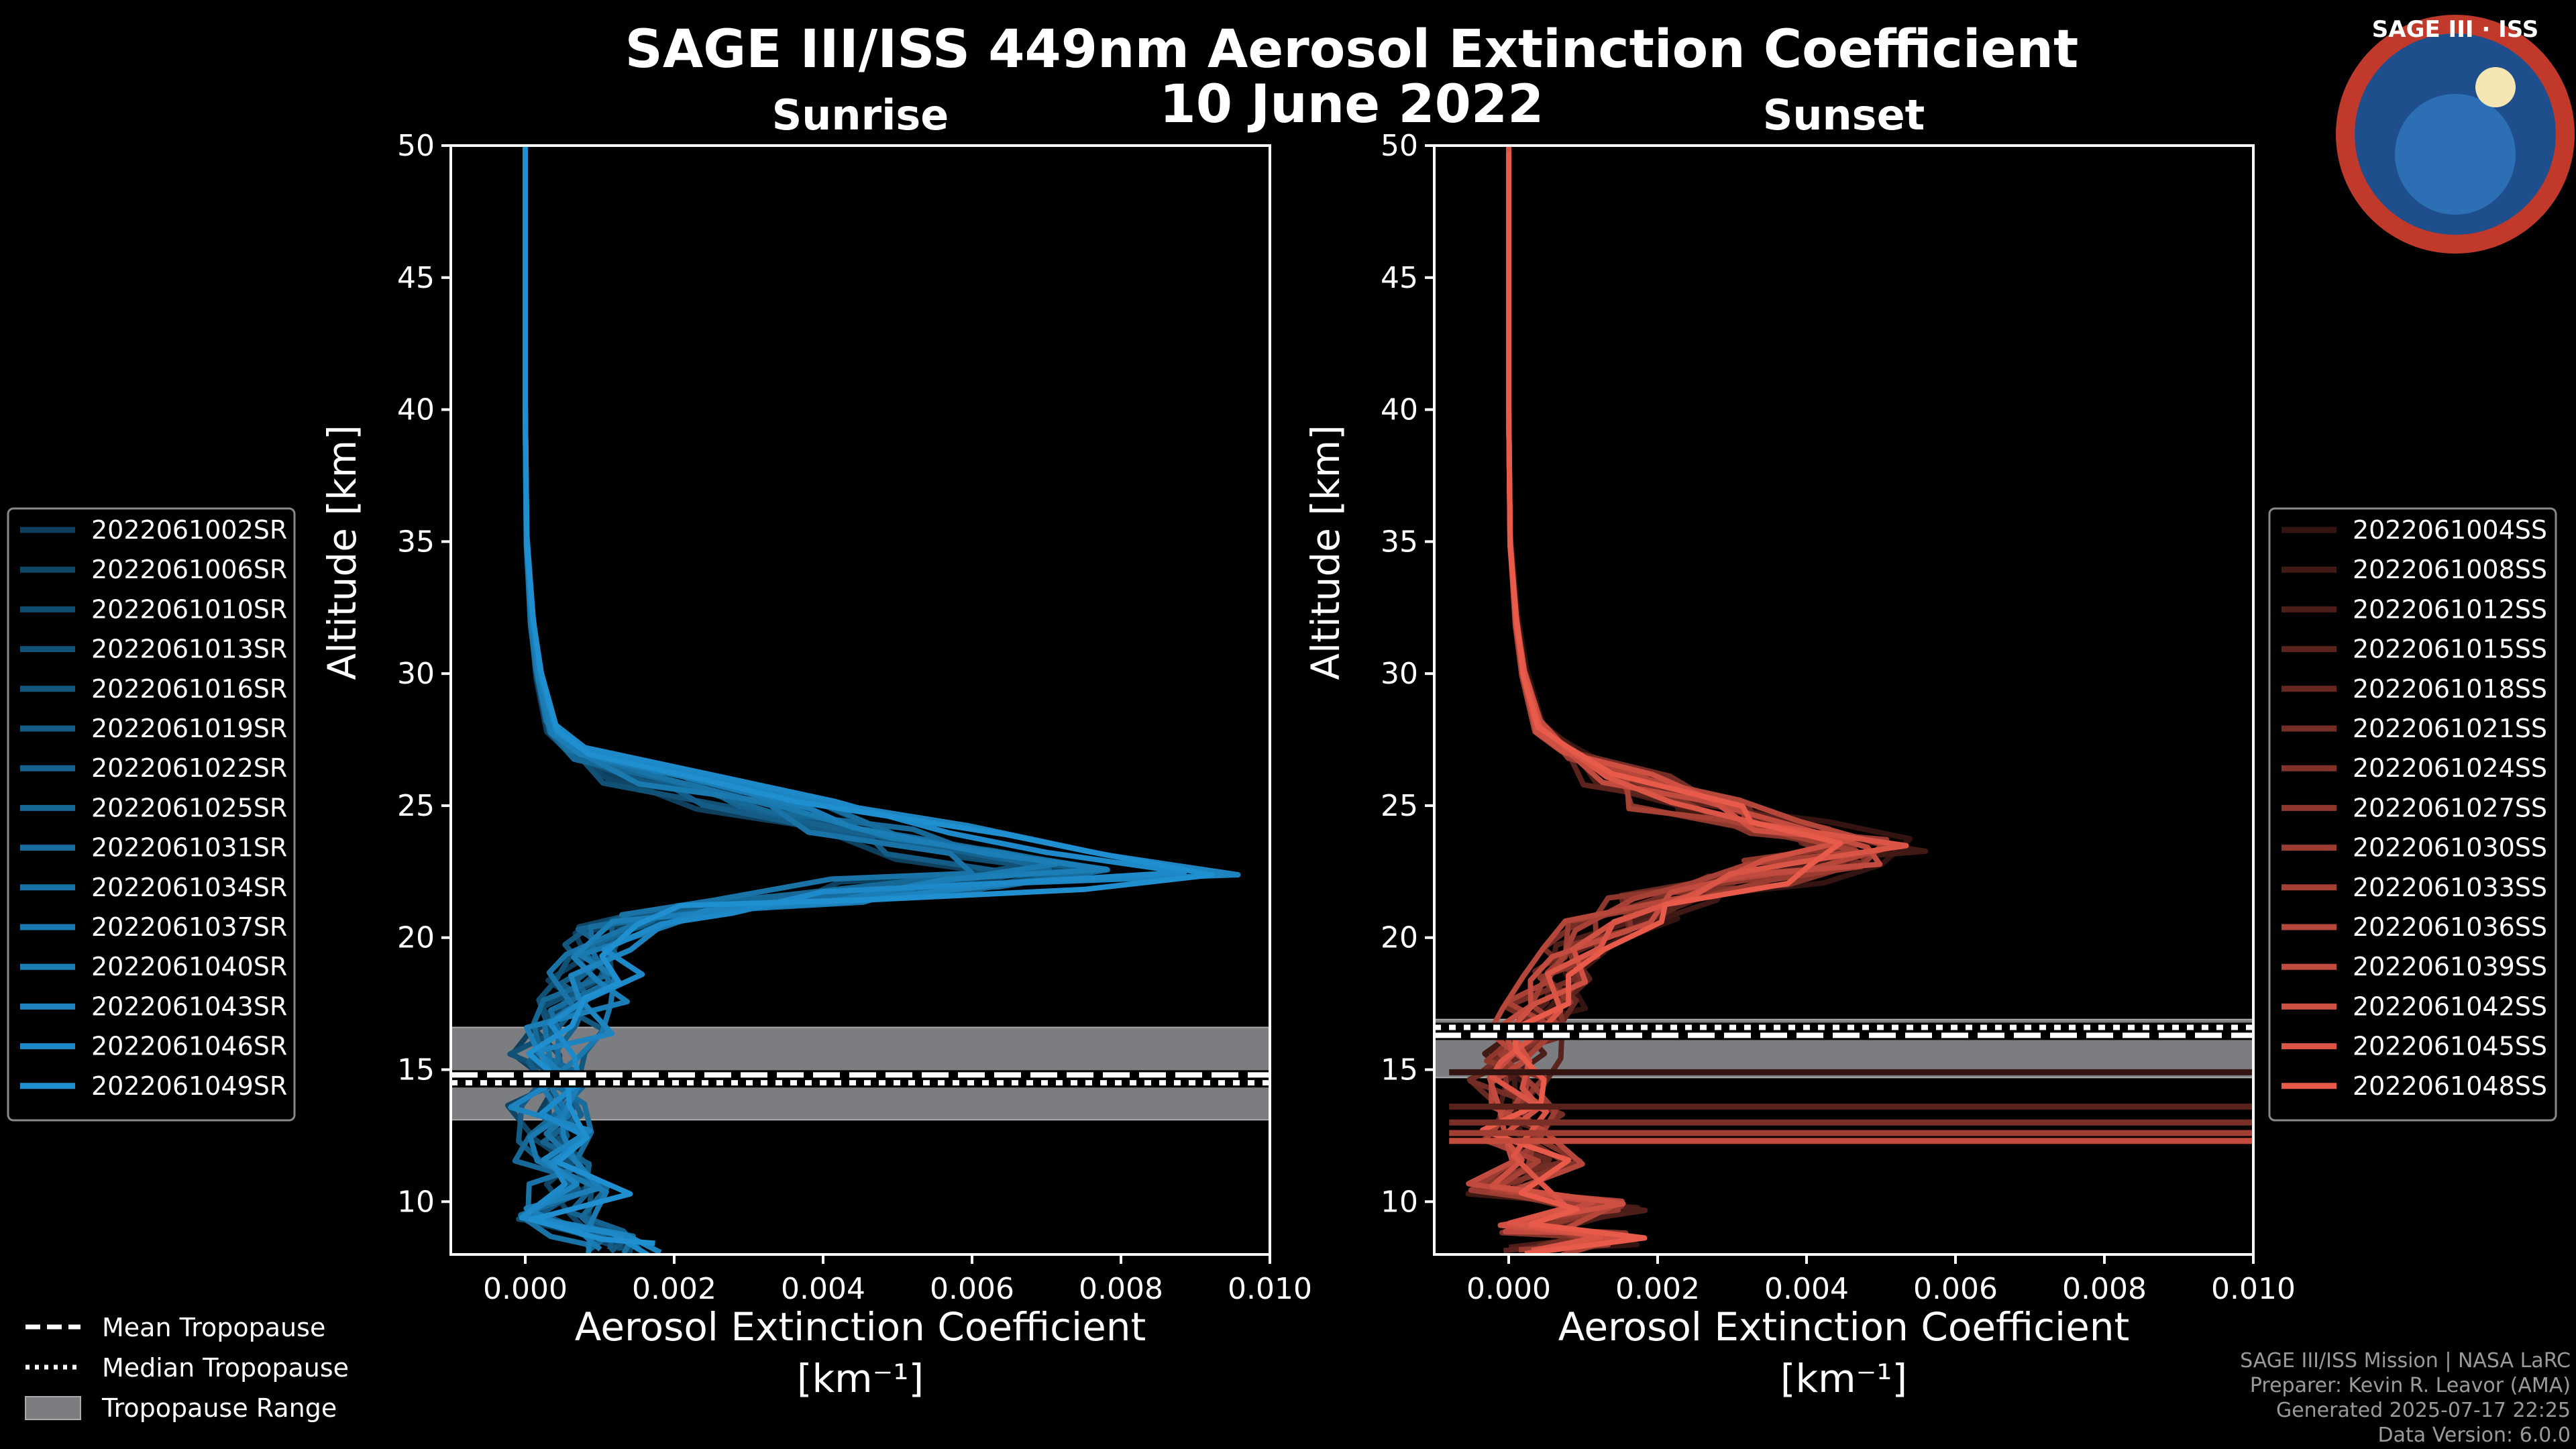 The width and height of the screenshot is (2576, 1449). I want to click on legend-entry: 2022061008SS, so click(2450, 569).